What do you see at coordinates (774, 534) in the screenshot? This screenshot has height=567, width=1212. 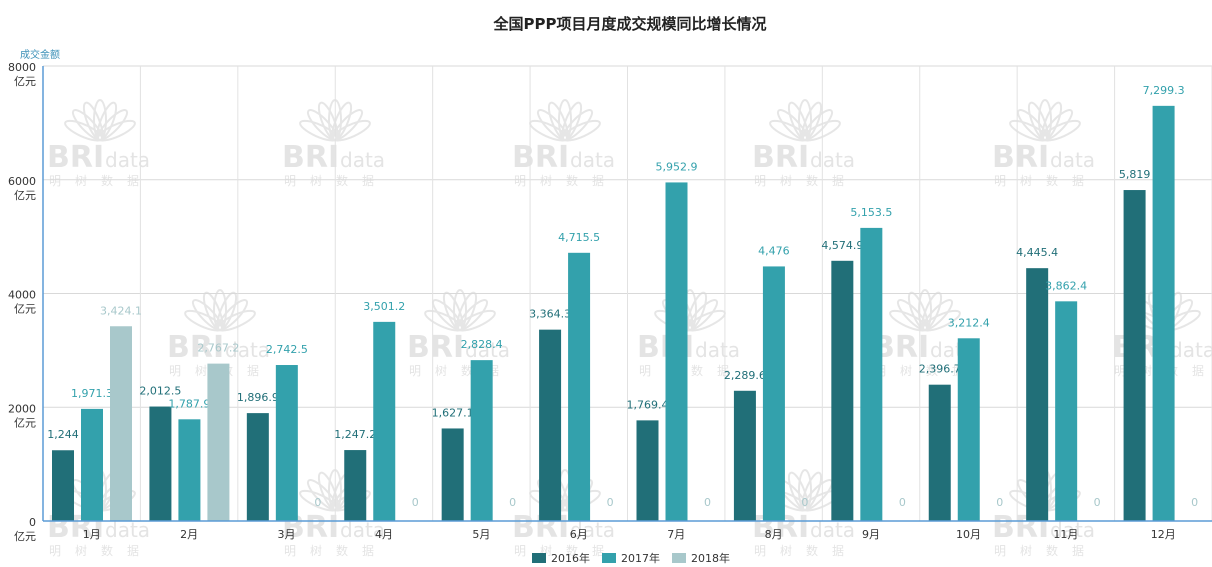 I see `x-tick-label: 8月` at bounding box center [774, 534].